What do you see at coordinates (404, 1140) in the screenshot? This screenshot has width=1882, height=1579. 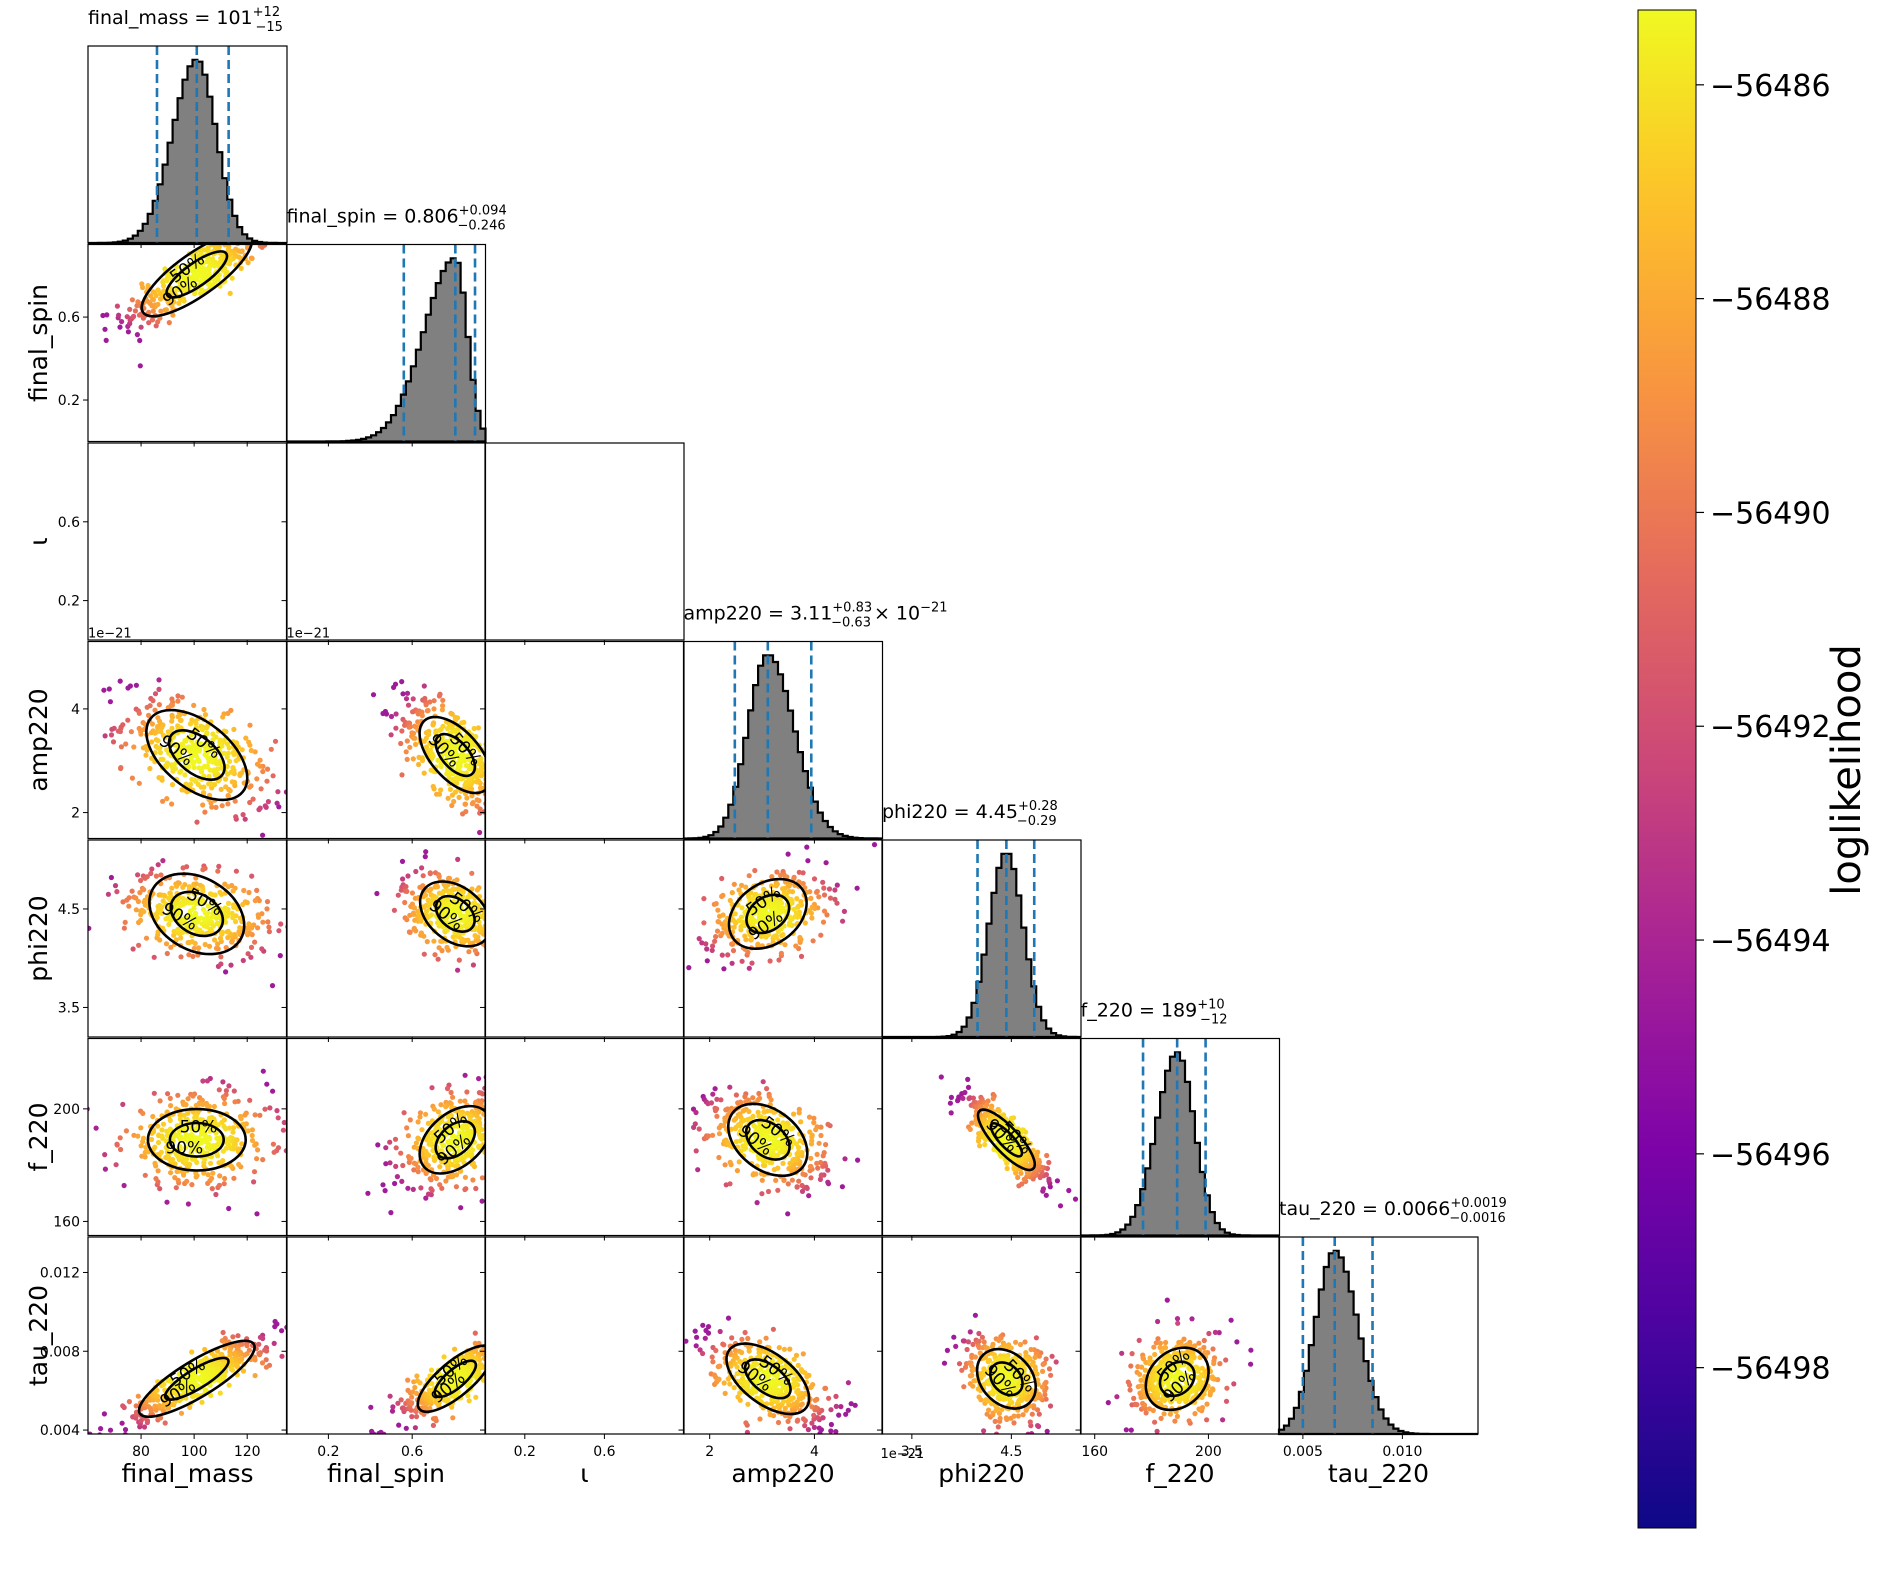 I see `panel-f_220-final_spin: 50%90%` at bounding box center [404, 1140].